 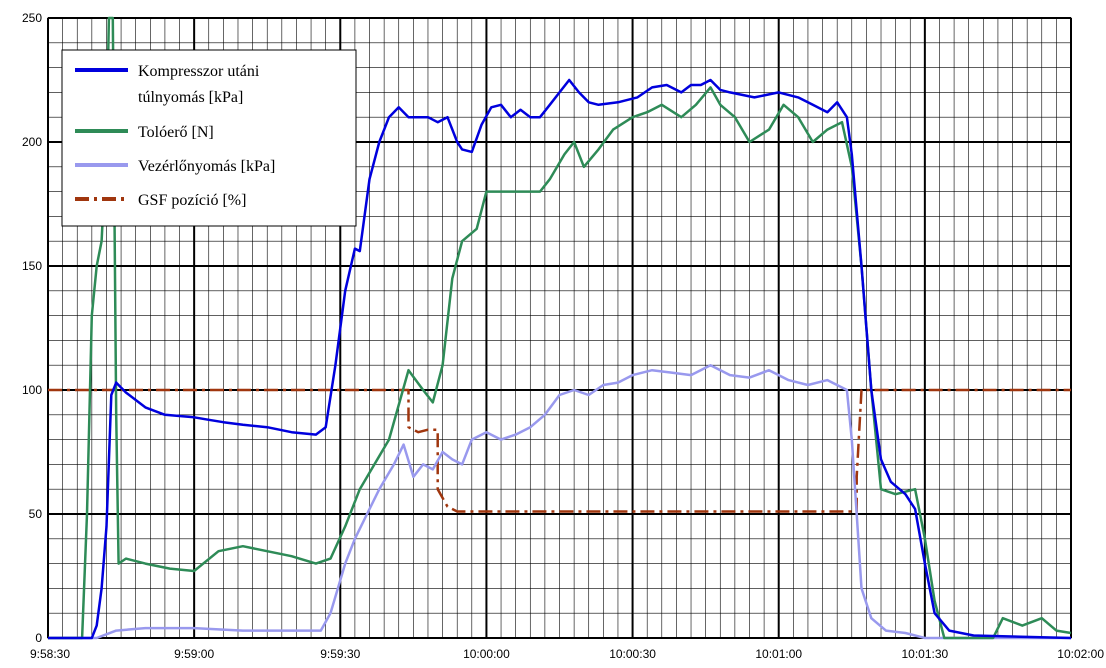 What do you see at coordinates (194, 654) in the screenshot?
I see `x-tick-label: 9:59:00` at bounding box center [194, 654].